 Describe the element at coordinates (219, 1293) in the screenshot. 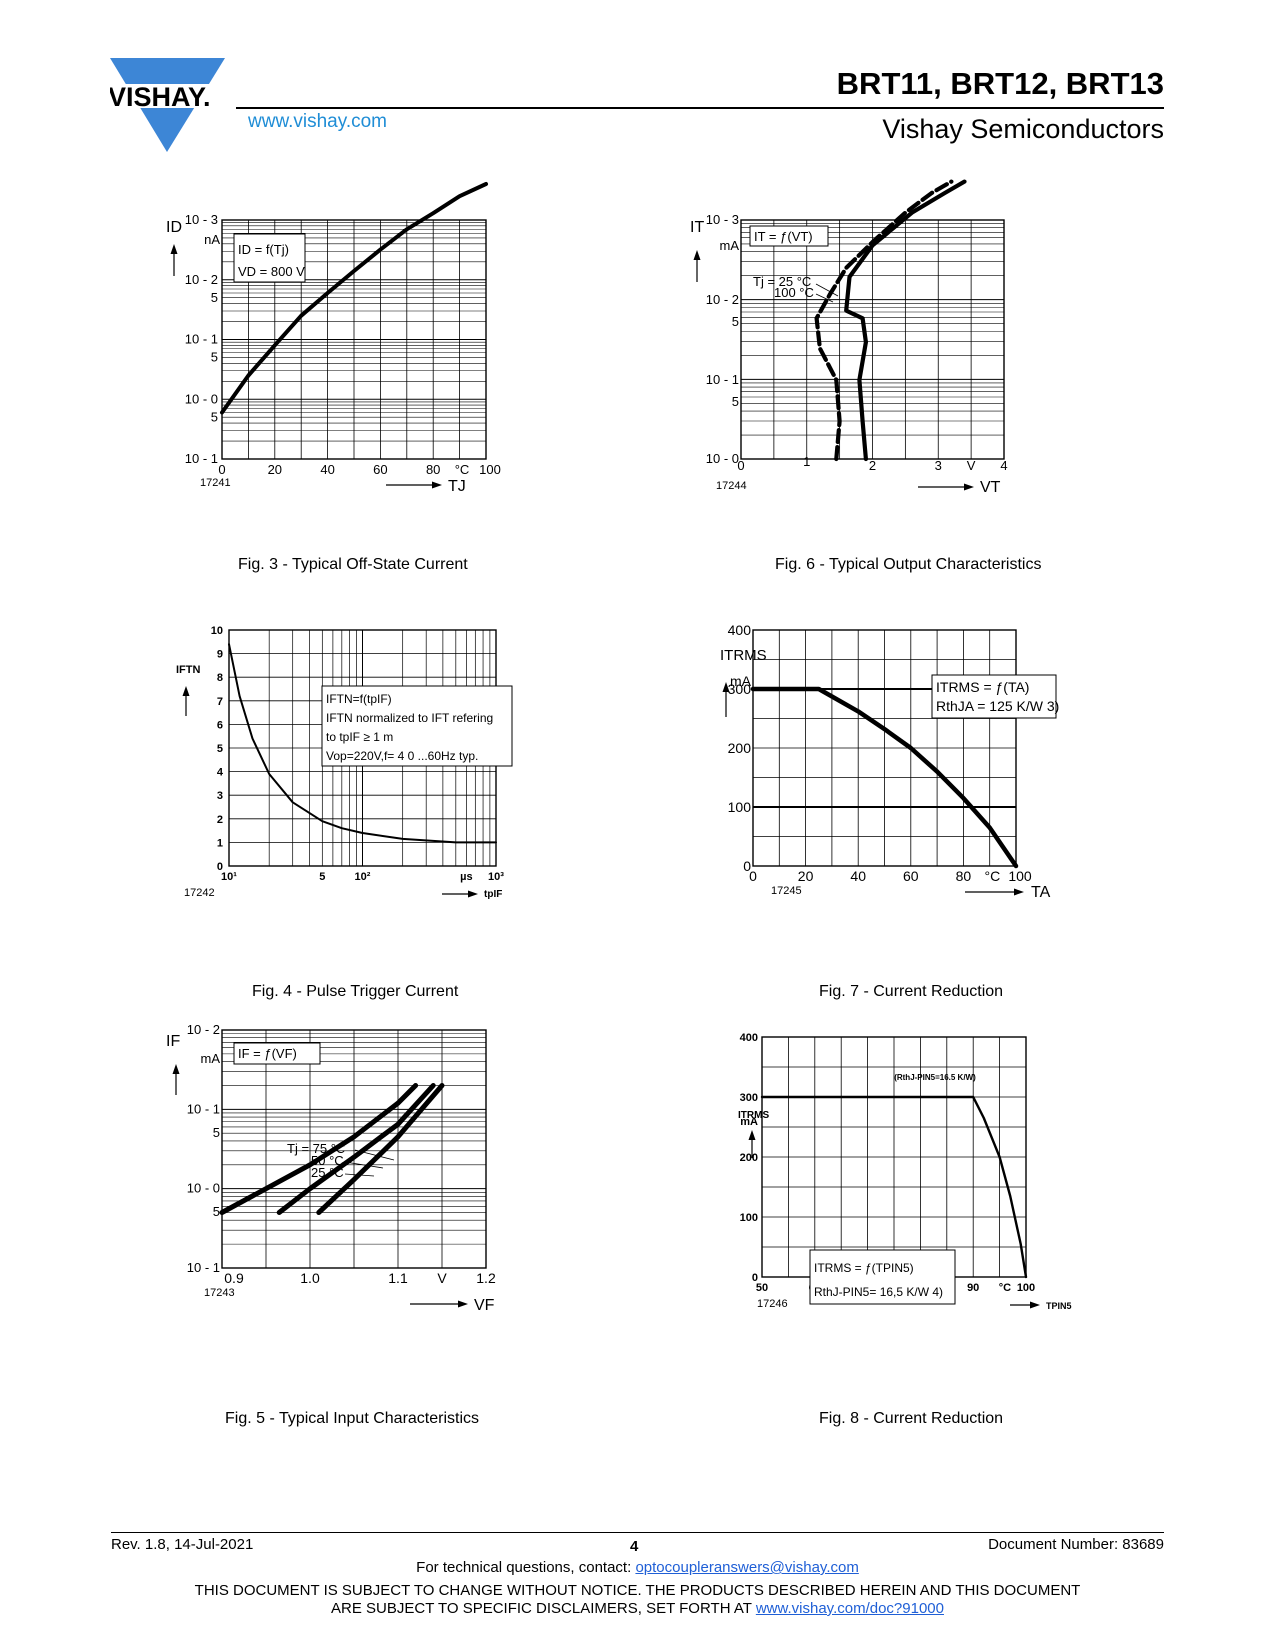

I see `fig5-figure-code: 17243` at that location.